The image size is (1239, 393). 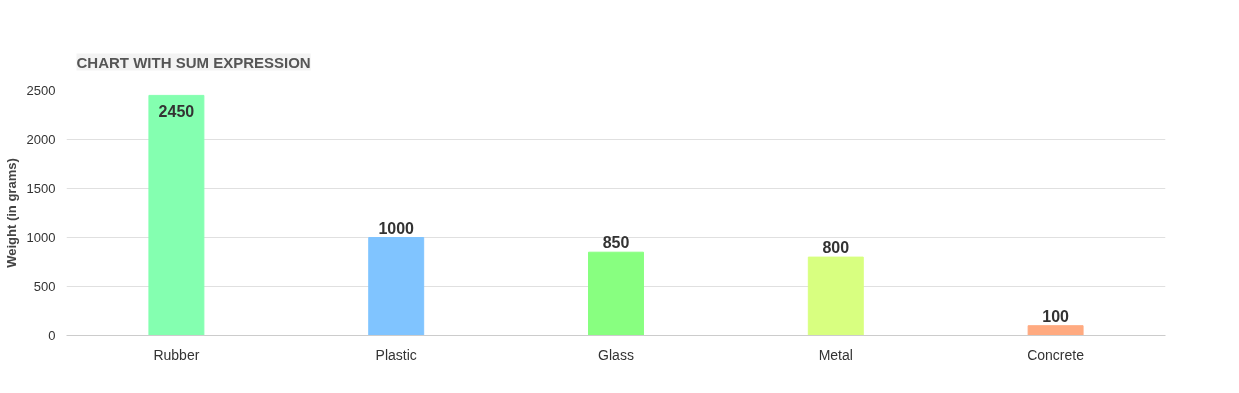 I want to click on y-tick-label: 1500, so click(x=41, y=188).